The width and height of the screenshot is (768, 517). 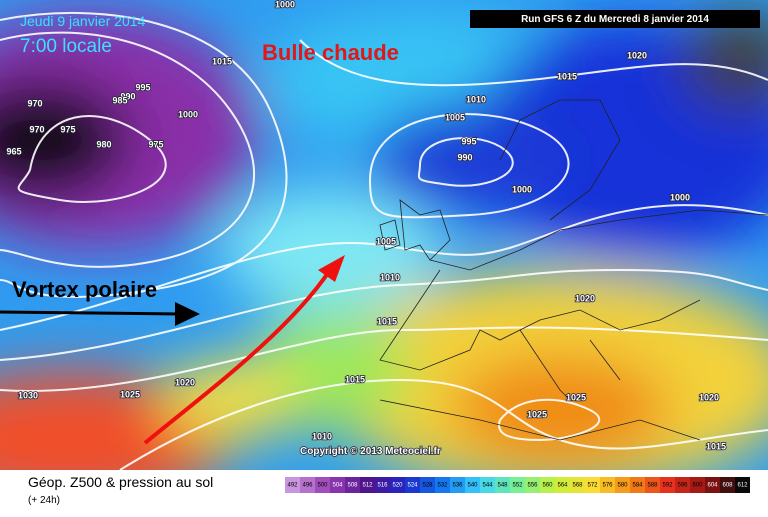 I want to click on scale-label: 604, so click(x=712, y=486).